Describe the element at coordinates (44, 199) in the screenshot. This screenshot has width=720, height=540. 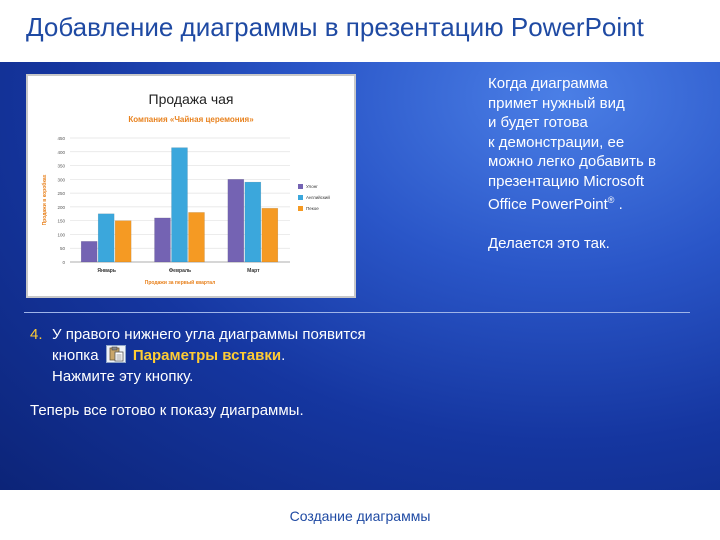
I see `y-axis-label: Продажи в коробках` at that location.